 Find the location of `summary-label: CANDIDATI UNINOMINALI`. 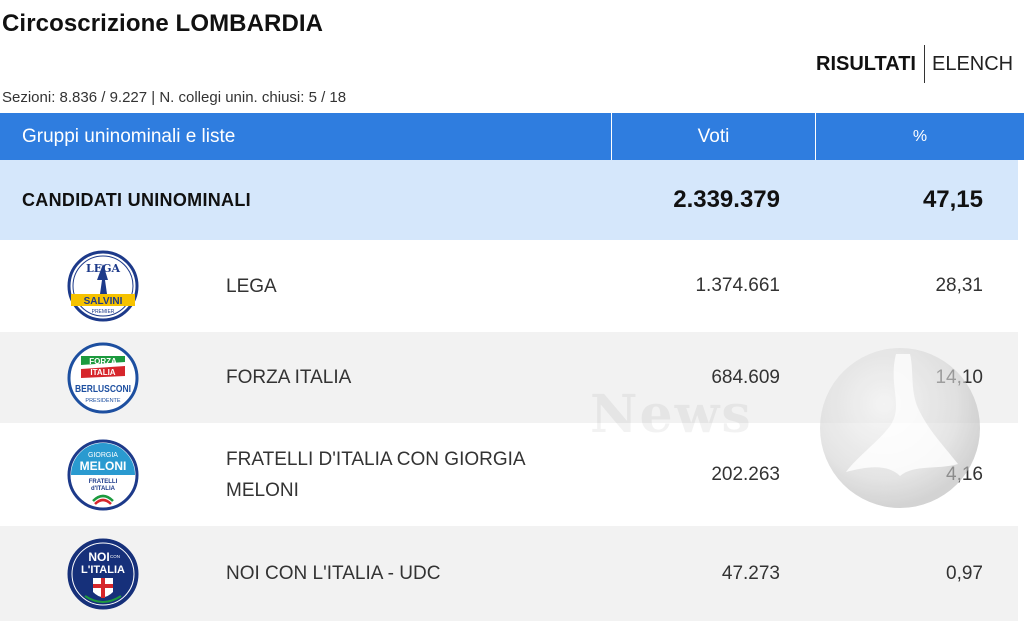

summary-label: CANDIDATI UNINOMINALI is located at coordinates (136, 199).